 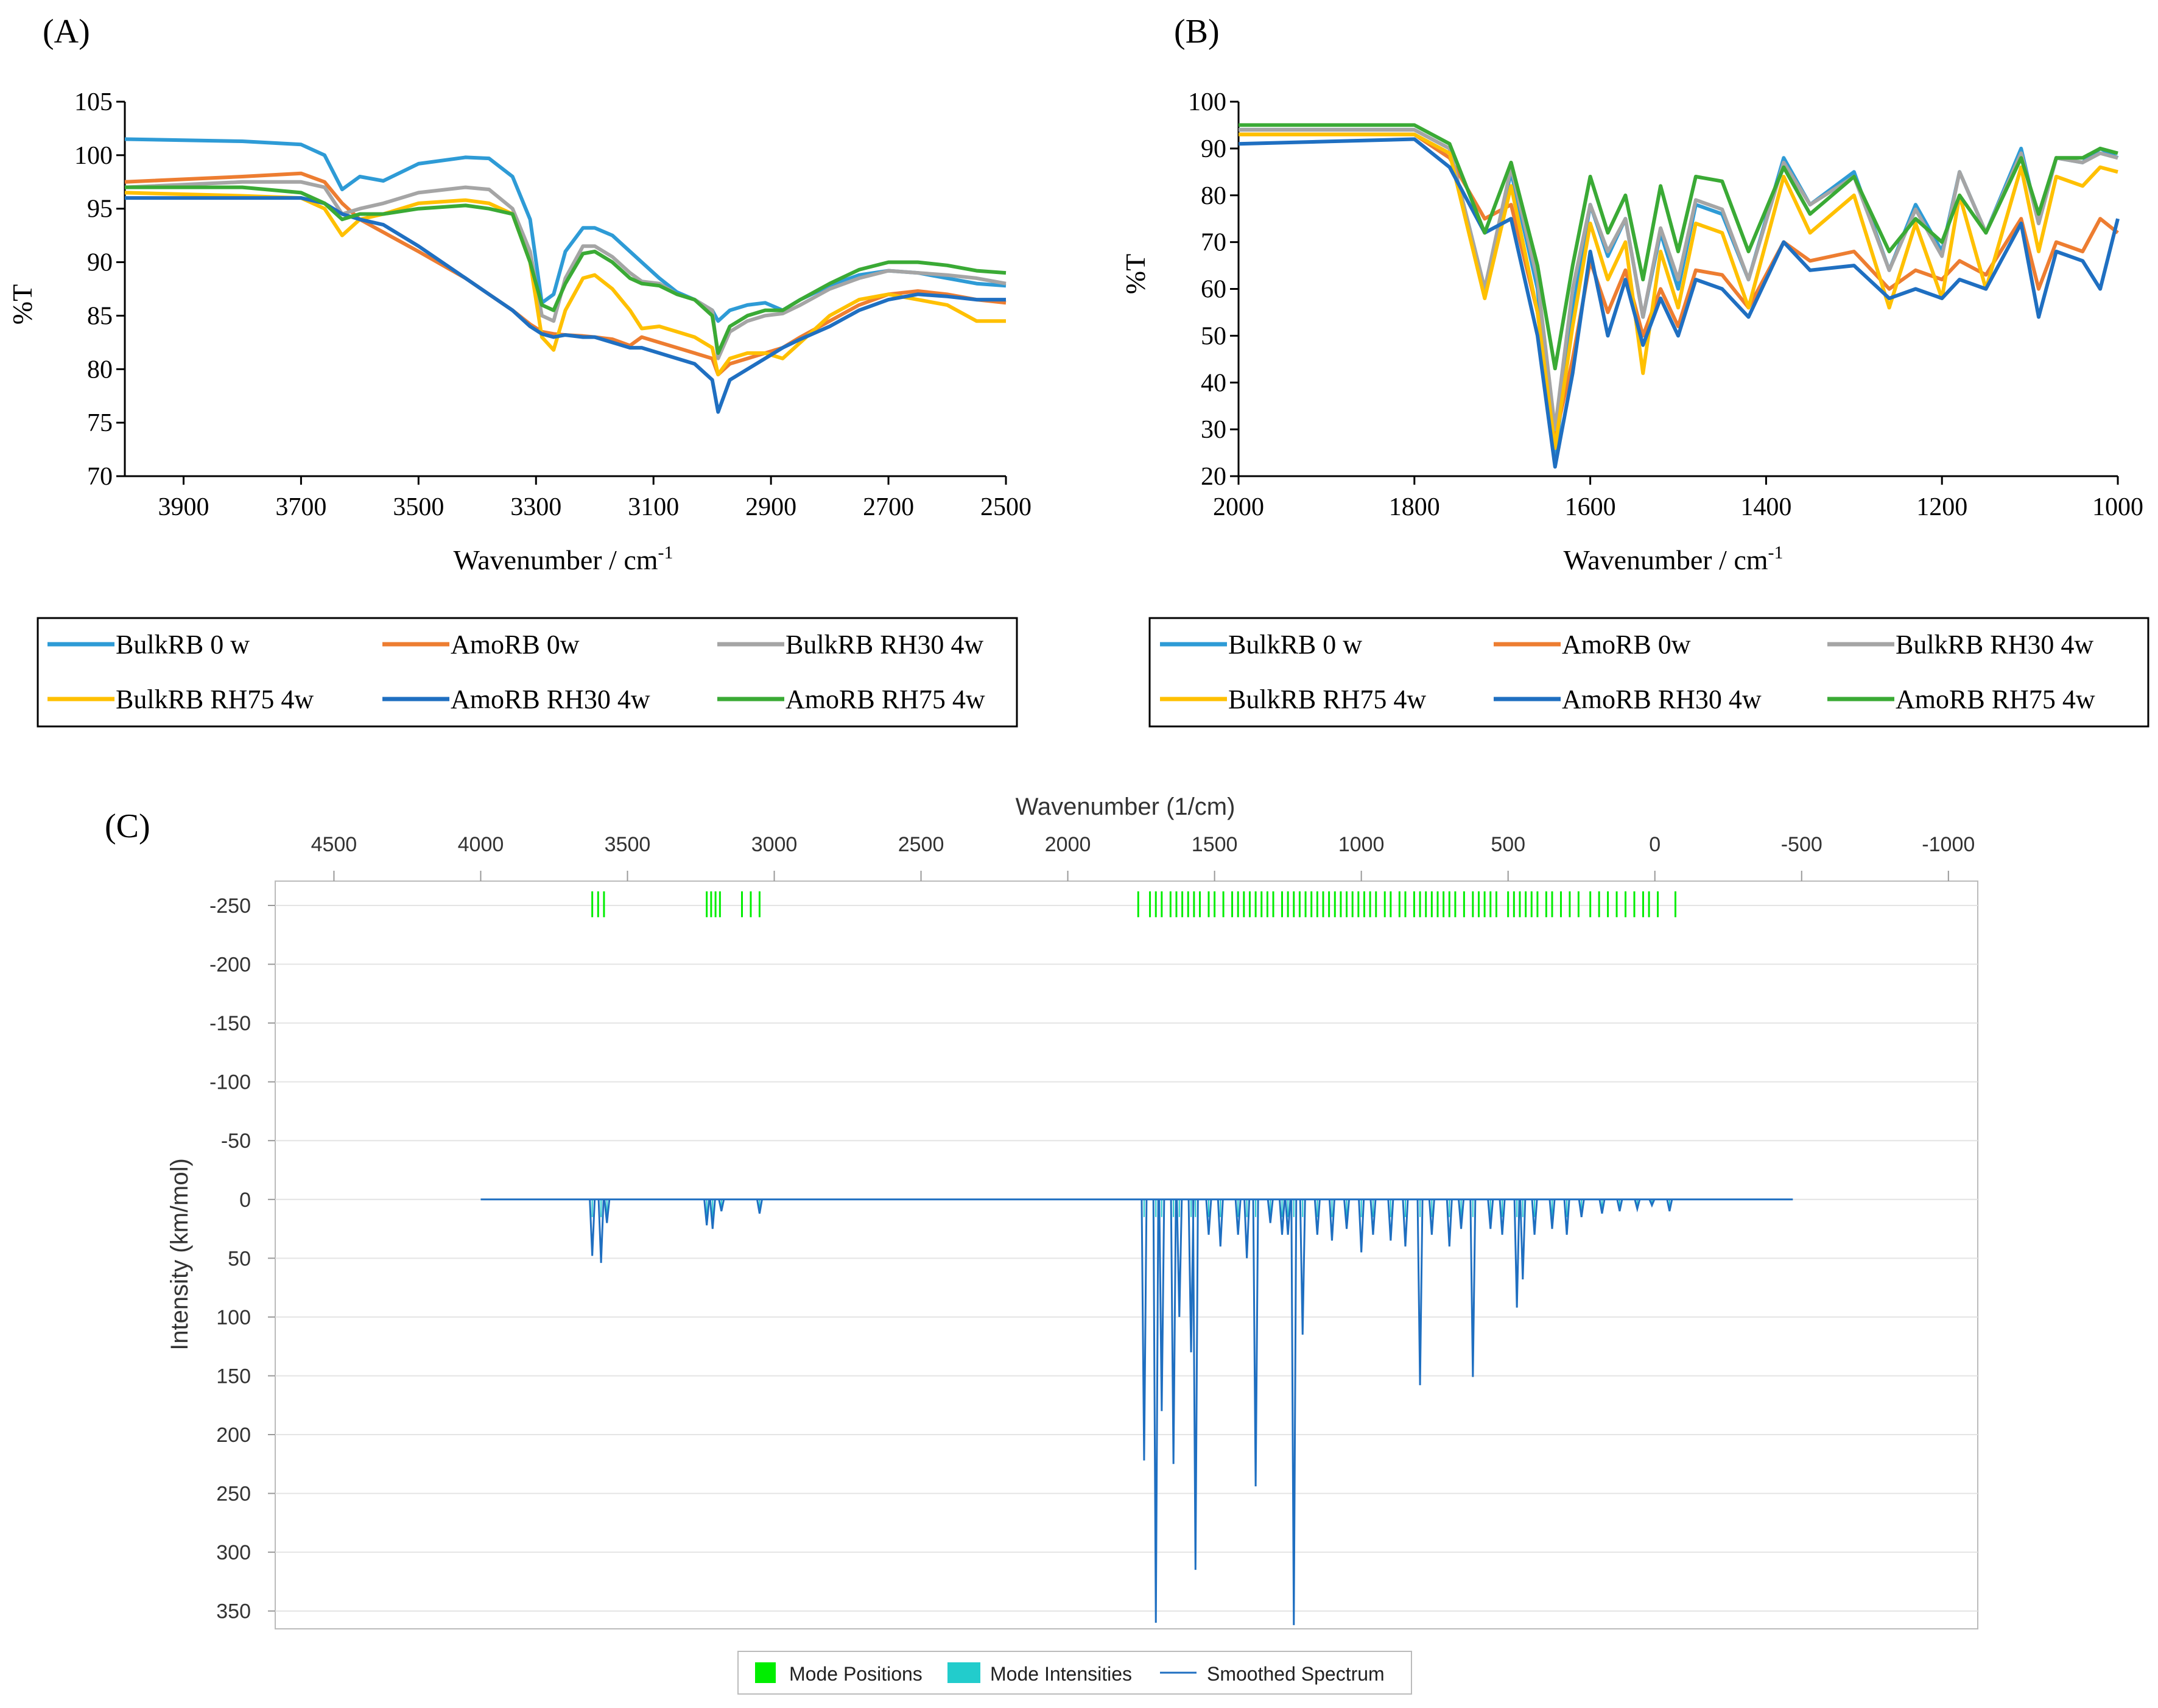 What do you see at coordinates (230, 906) in the screenshot?
I see `panel-c-y-tick-label: -250` at bounding box center [230, 906].